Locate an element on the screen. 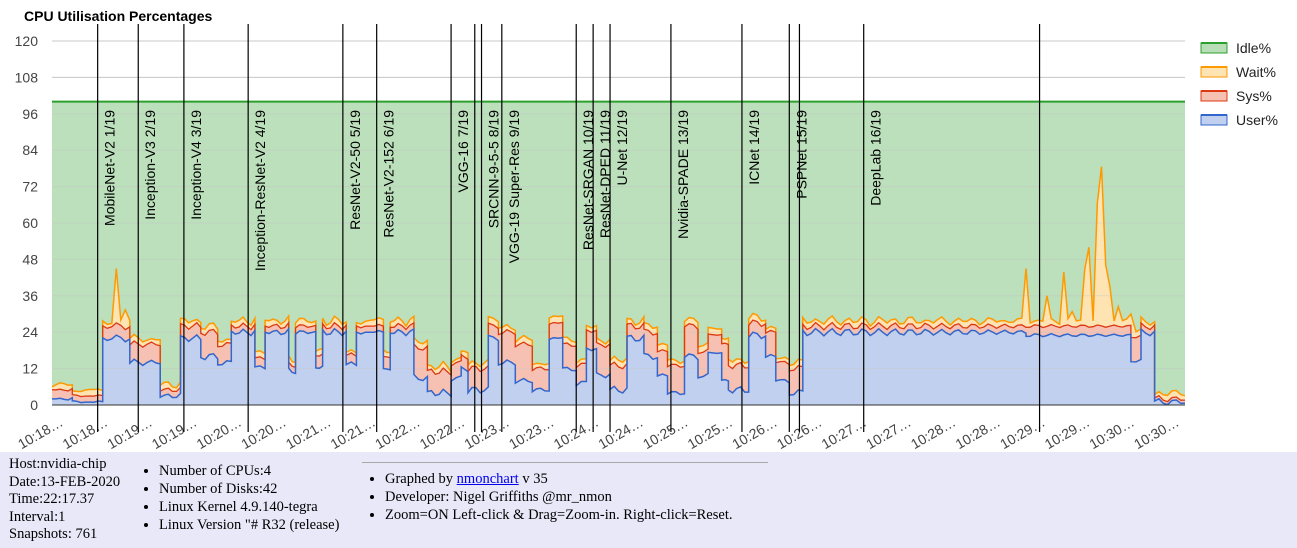 The height and width of the screenshot is (548, 1297). sys-area is located at coordinates (618, 362).